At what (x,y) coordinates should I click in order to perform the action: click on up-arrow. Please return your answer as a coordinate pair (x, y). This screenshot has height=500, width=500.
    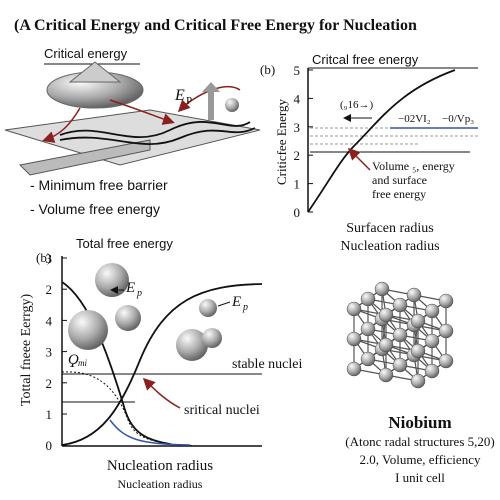
    Looking at the image, I should click on (211, 101).